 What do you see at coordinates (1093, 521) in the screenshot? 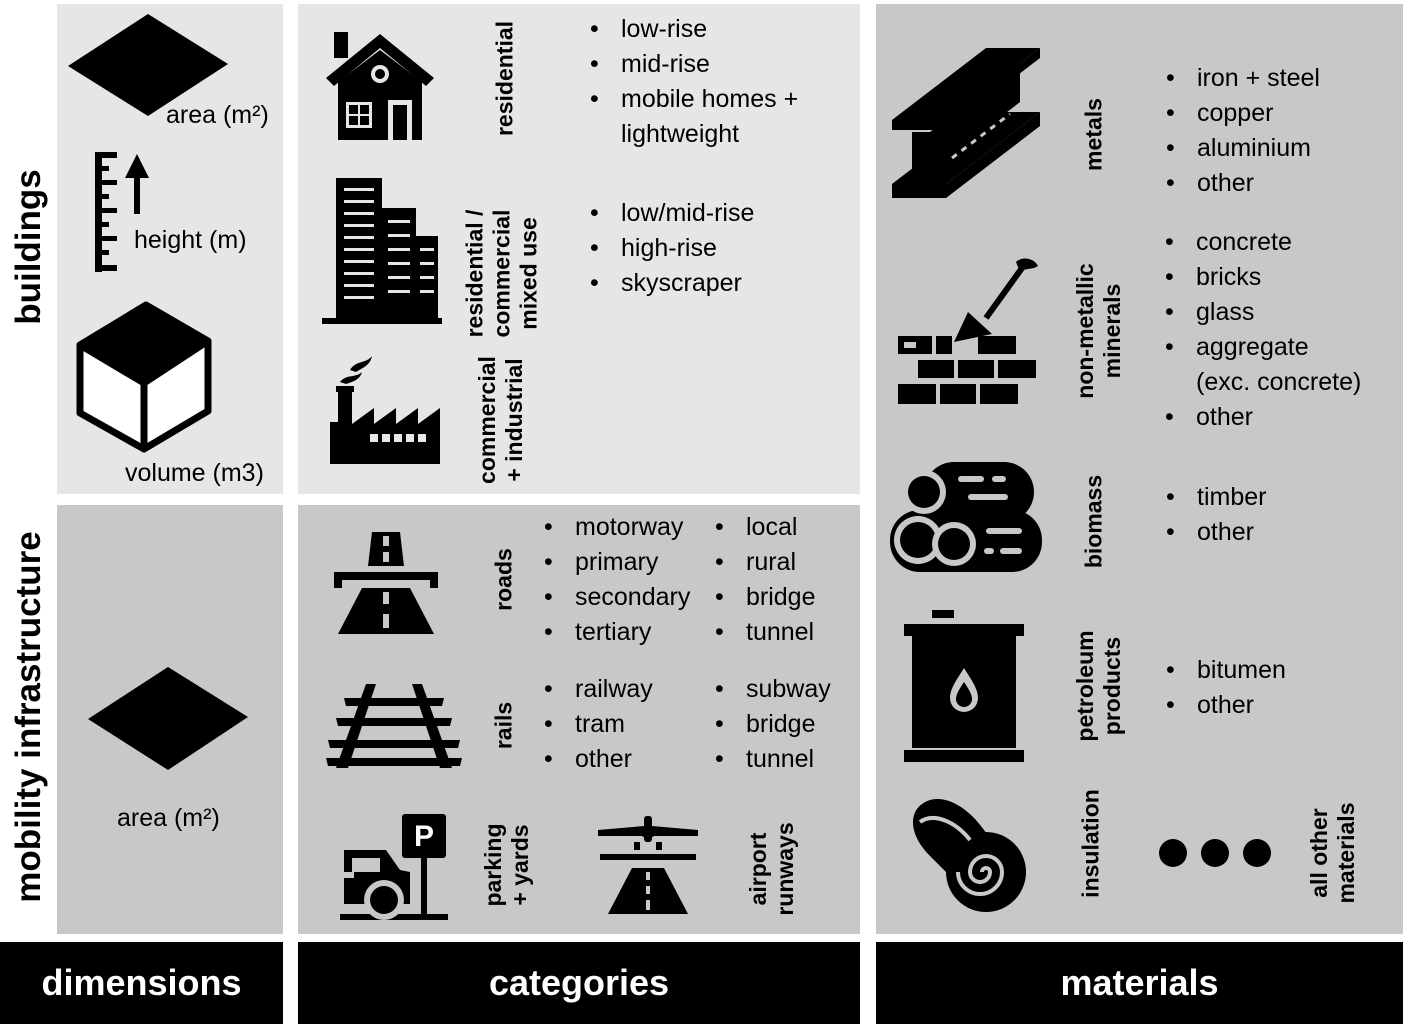
I see `biomass-label: biomass` at bounding box center [1093, 521].